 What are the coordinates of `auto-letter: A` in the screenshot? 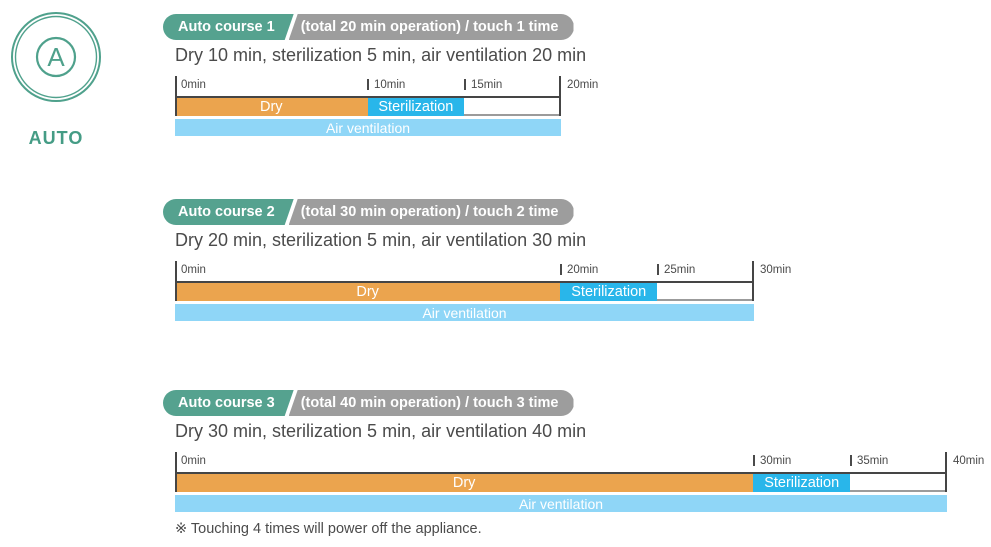 It's located at (56, 57).